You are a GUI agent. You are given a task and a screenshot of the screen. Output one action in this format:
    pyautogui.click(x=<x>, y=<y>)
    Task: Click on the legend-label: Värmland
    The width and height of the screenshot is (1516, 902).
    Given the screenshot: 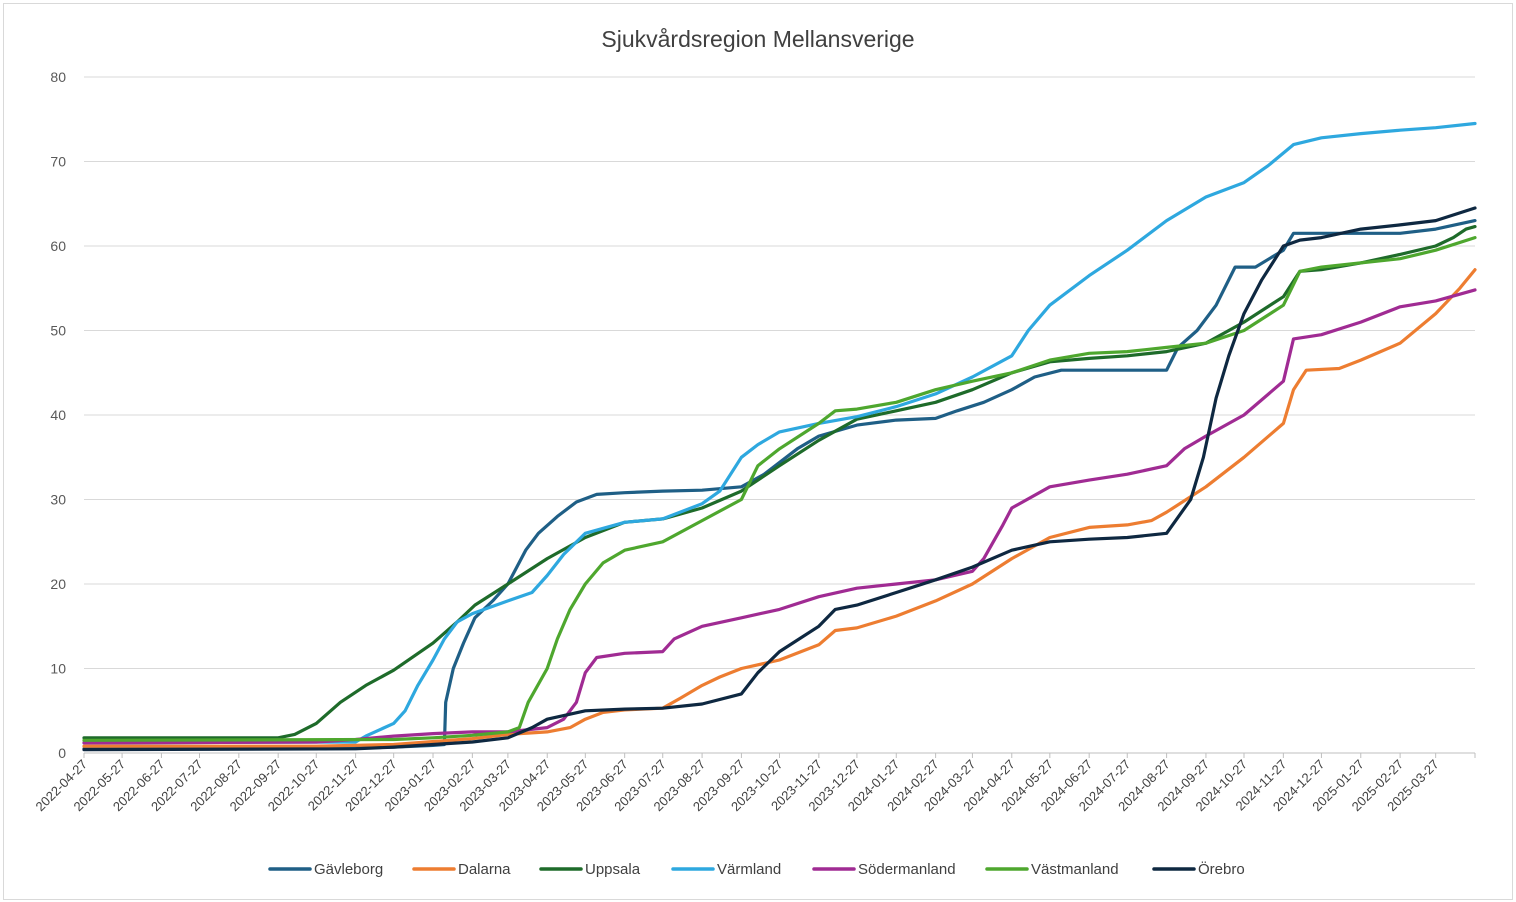 What is the action you would take?
    pyautogui.click(x=749, y=869)
    